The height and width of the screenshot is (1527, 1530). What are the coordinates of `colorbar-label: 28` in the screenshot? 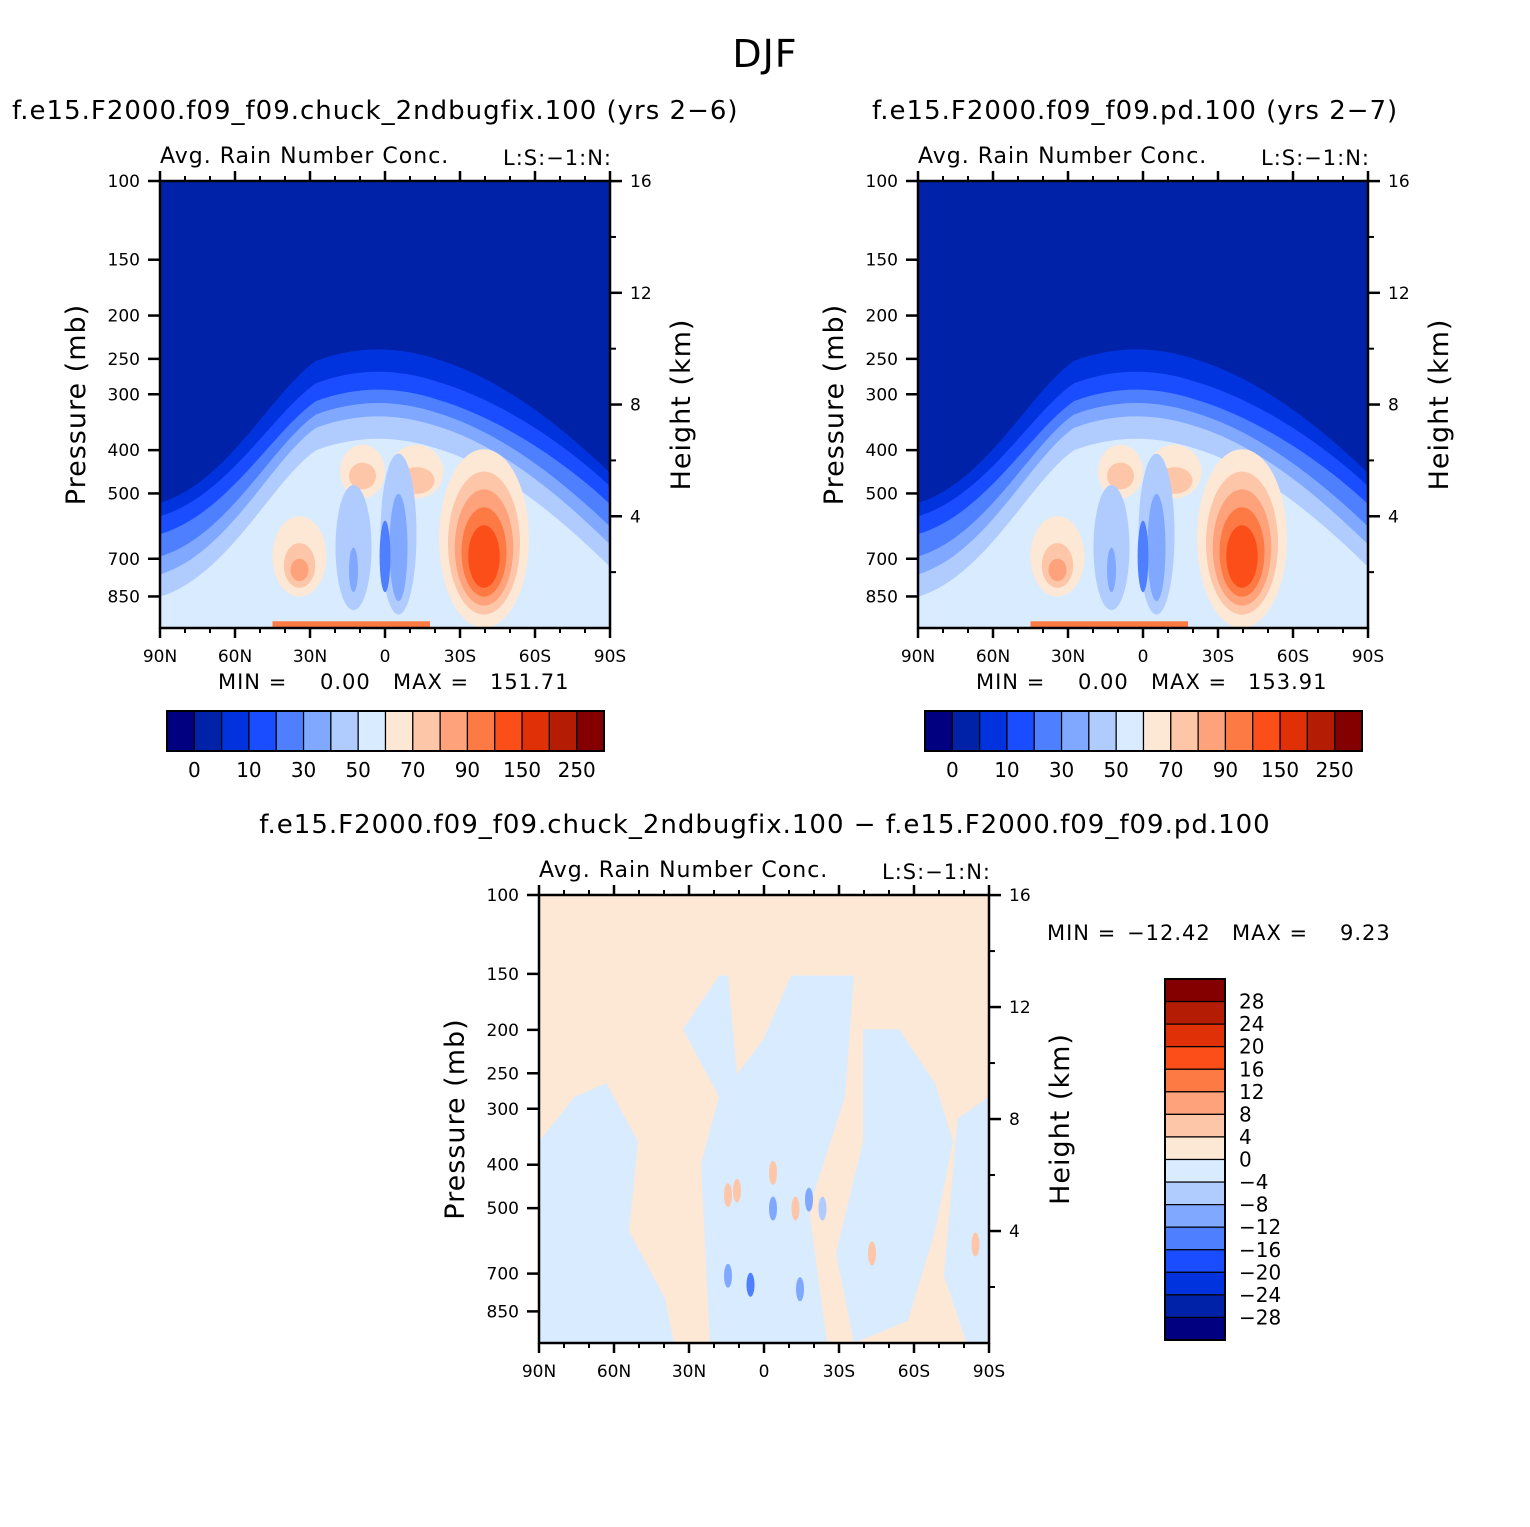 It's located at (1251, 1002).